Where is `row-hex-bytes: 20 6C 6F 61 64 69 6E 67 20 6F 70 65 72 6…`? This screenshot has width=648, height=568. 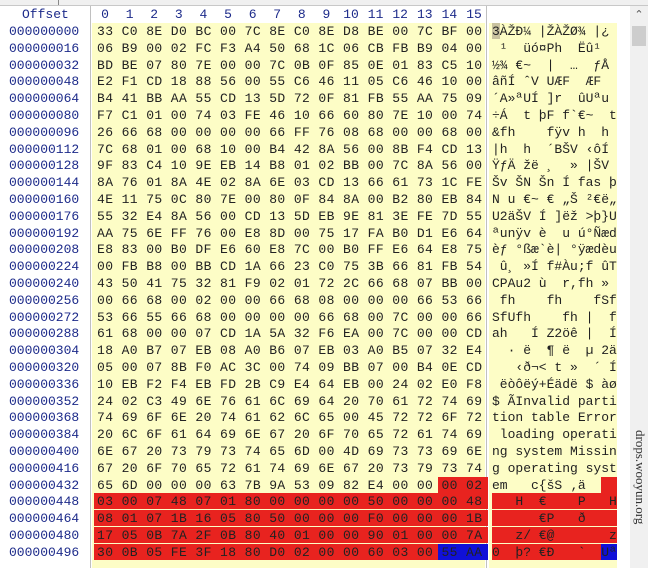
row-hex-bytes: 20 6C 6F 61 64 69 6E 67 20 6F 70 65 72 6… is located at coordinates (290, 435).